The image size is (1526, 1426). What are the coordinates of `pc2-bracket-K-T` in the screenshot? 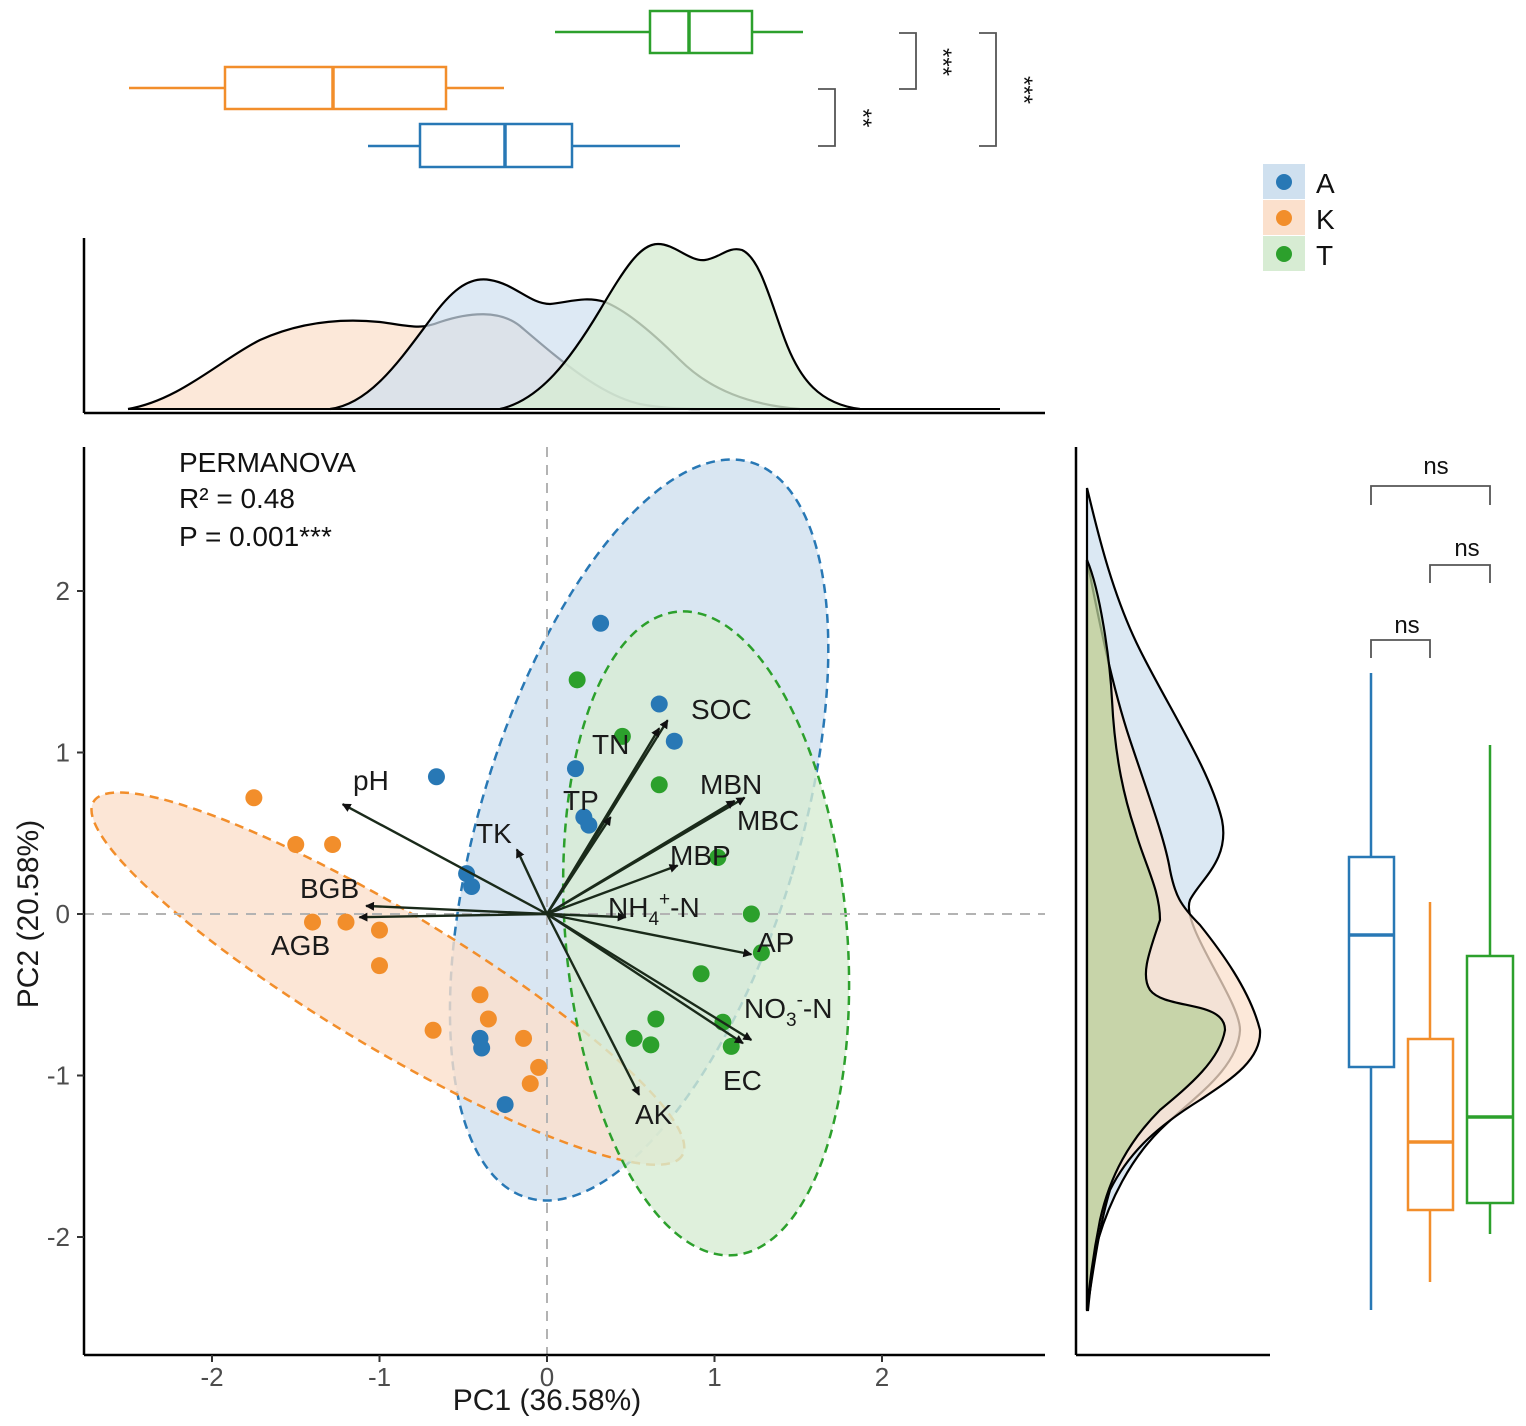 It's located at (1460, 573).